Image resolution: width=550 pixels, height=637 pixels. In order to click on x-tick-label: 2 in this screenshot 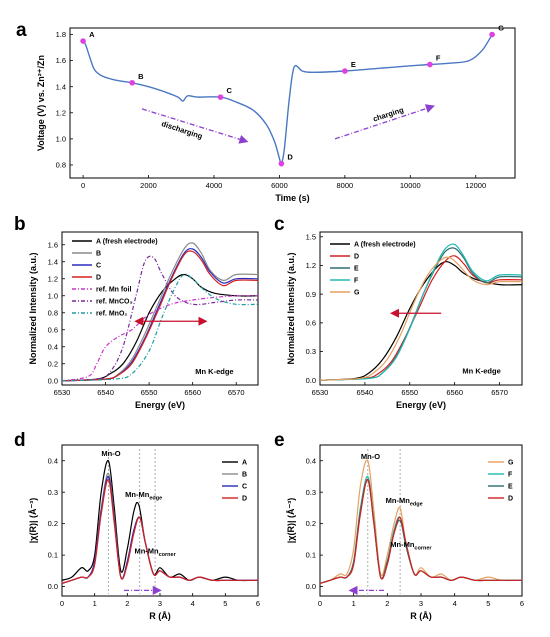, I will do `click(387, 603)`.